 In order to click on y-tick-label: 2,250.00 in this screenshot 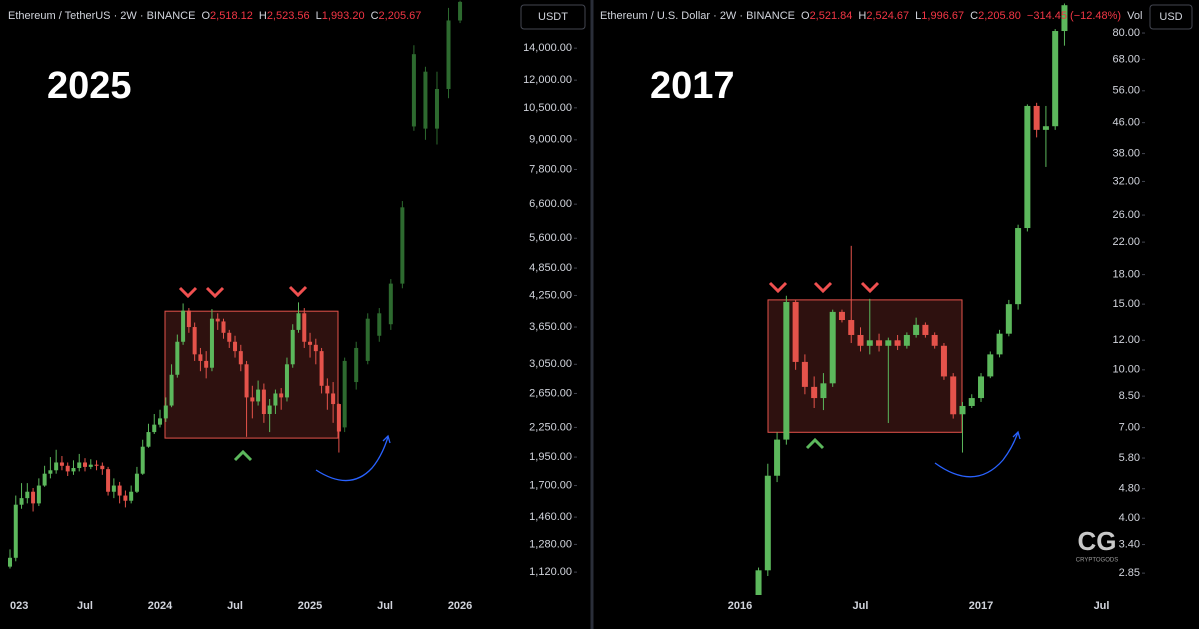, I will do `click(550, 427)`.